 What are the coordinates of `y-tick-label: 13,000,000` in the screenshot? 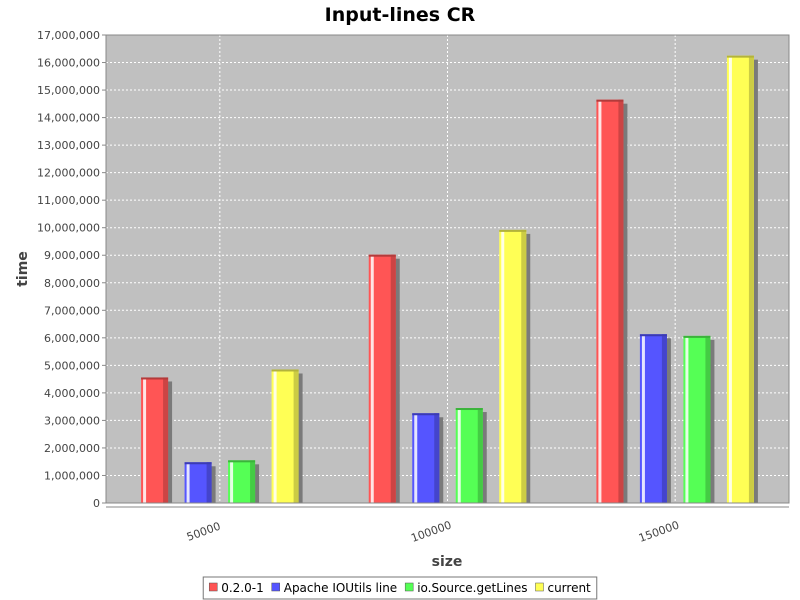 It's located at (68, 145).